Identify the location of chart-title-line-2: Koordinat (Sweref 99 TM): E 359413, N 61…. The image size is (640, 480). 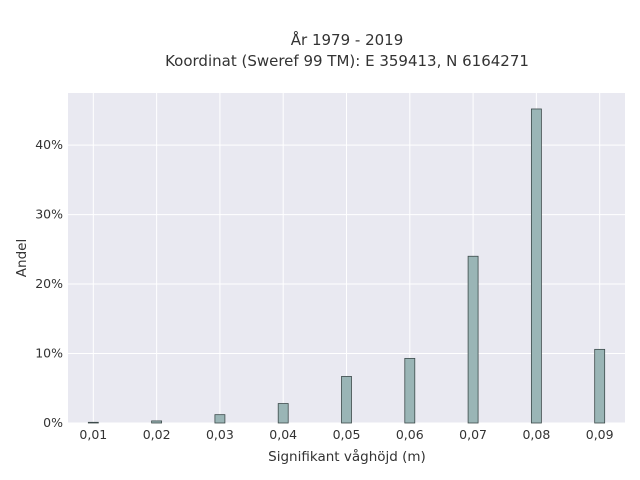
(347, 61).